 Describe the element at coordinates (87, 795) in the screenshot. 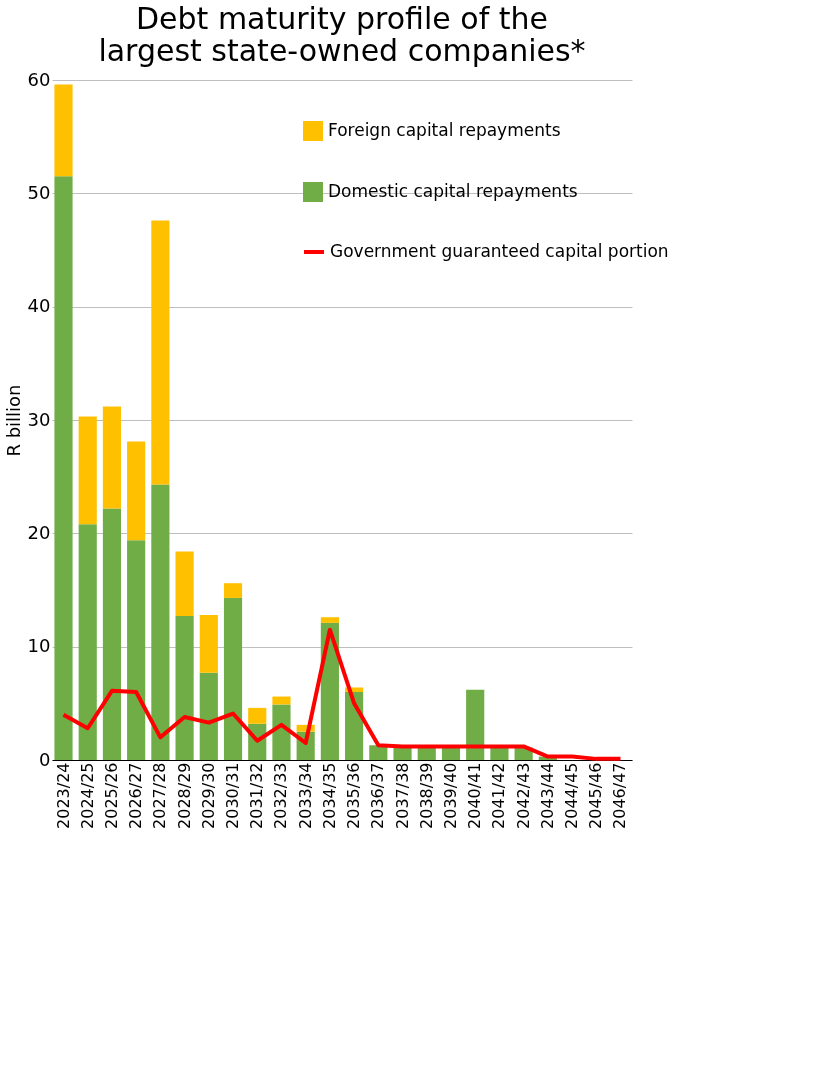

I see `x-tick-label: 2024/25` at that location.